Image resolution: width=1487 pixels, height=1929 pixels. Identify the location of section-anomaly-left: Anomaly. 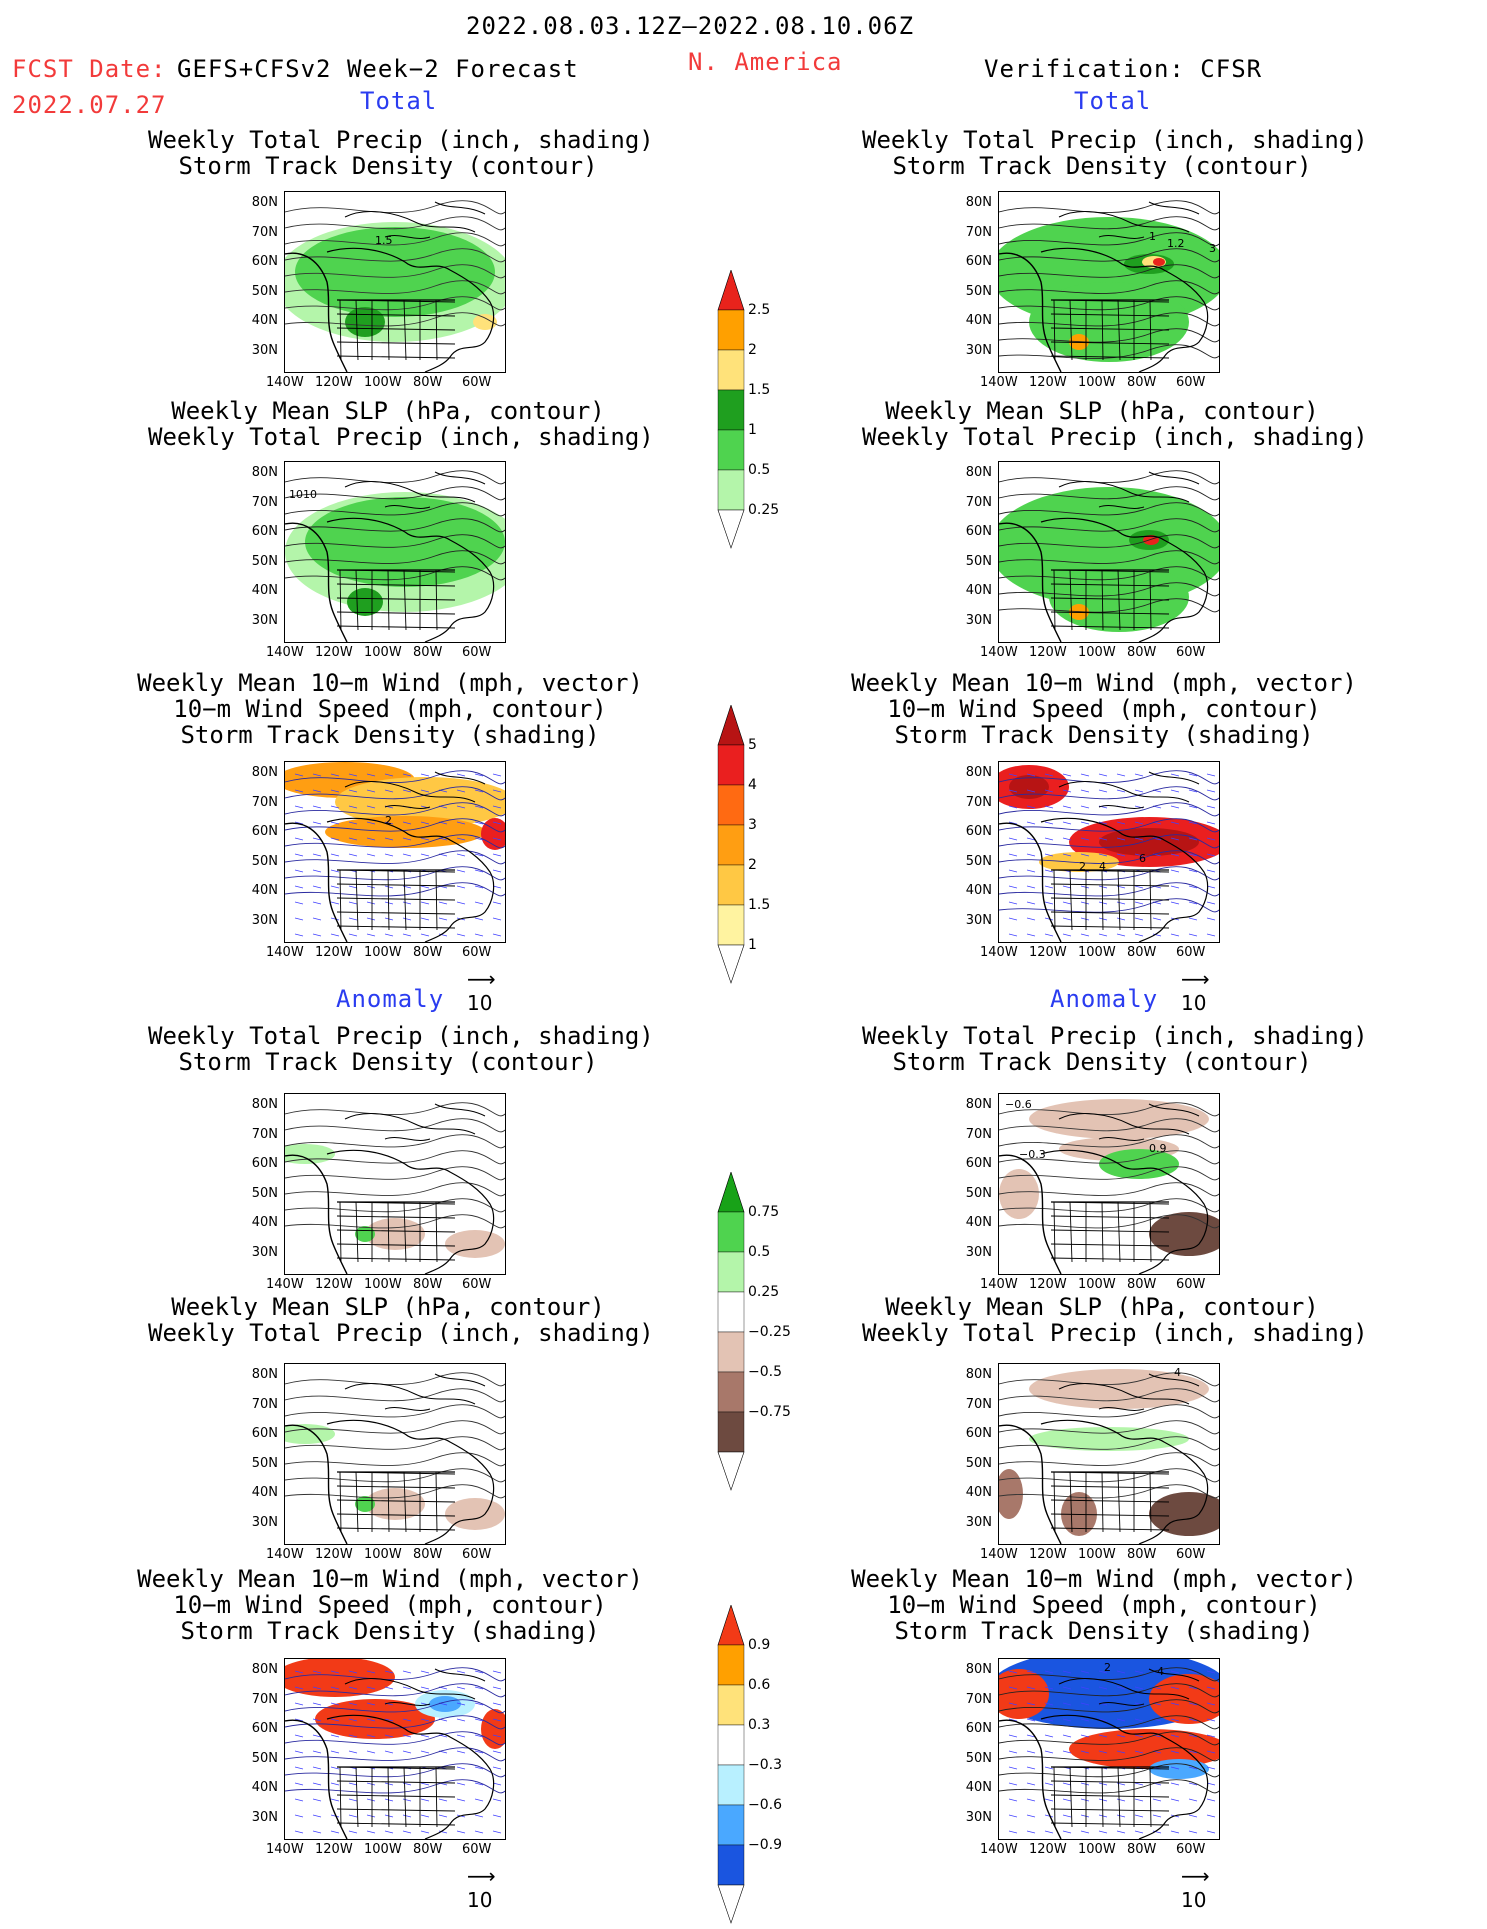
(390, 999).